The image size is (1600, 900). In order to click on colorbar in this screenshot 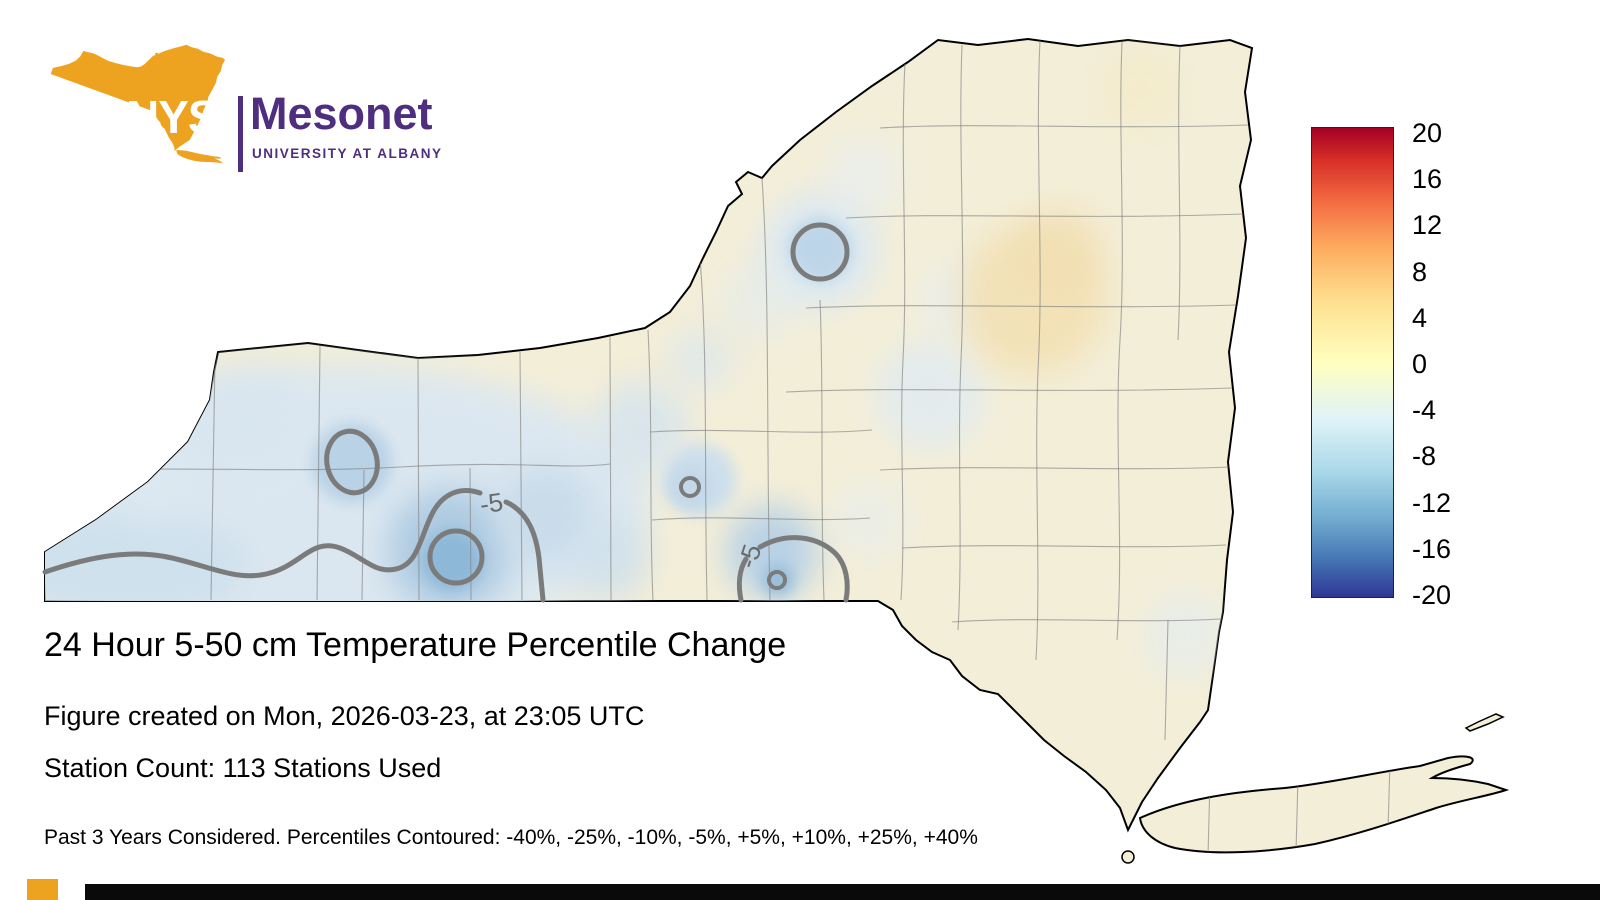, I will do `click(1352, 362)`.